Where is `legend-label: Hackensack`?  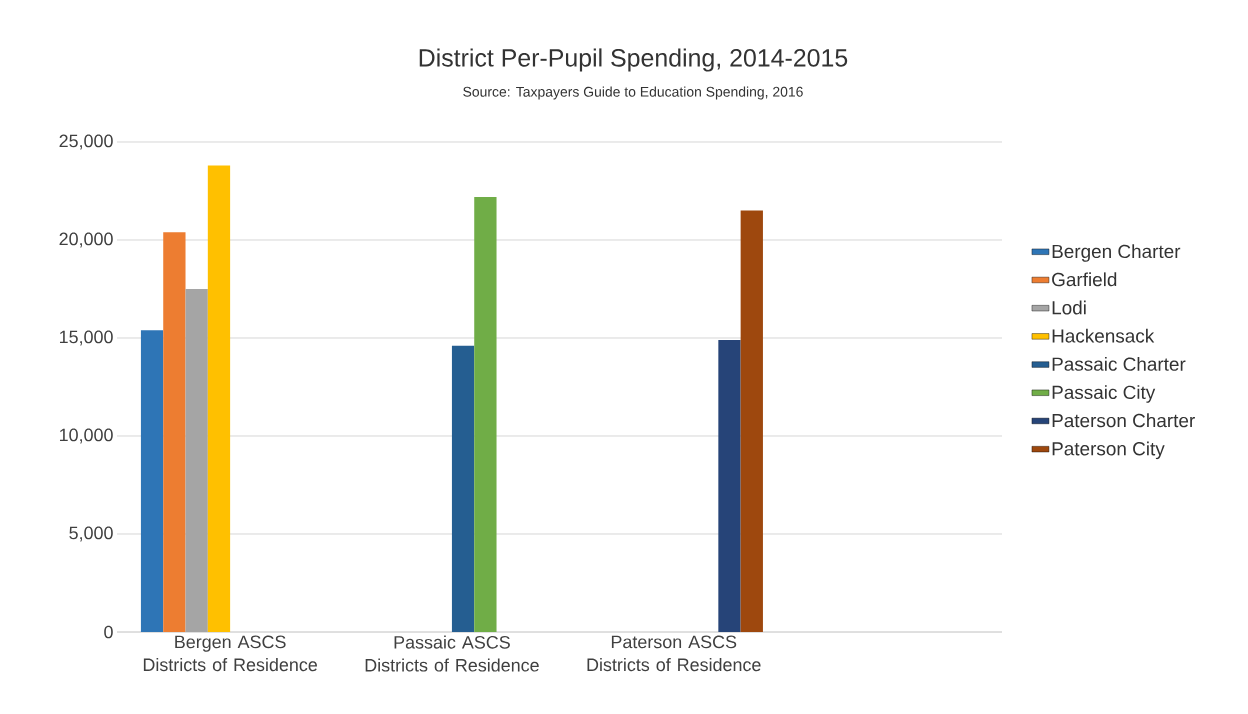
legend-label: Hackensack is located at coordinates (1103, 335).